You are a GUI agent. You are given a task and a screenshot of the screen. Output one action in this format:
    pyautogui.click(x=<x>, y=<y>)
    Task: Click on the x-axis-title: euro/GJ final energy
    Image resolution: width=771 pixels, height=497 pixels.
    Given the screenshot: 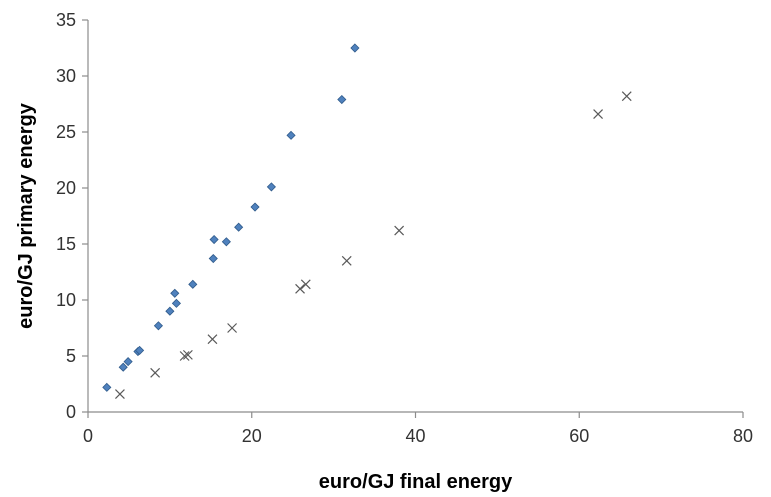 What is the action you would take?
    pyautogui.click(x=416, y=481)
    